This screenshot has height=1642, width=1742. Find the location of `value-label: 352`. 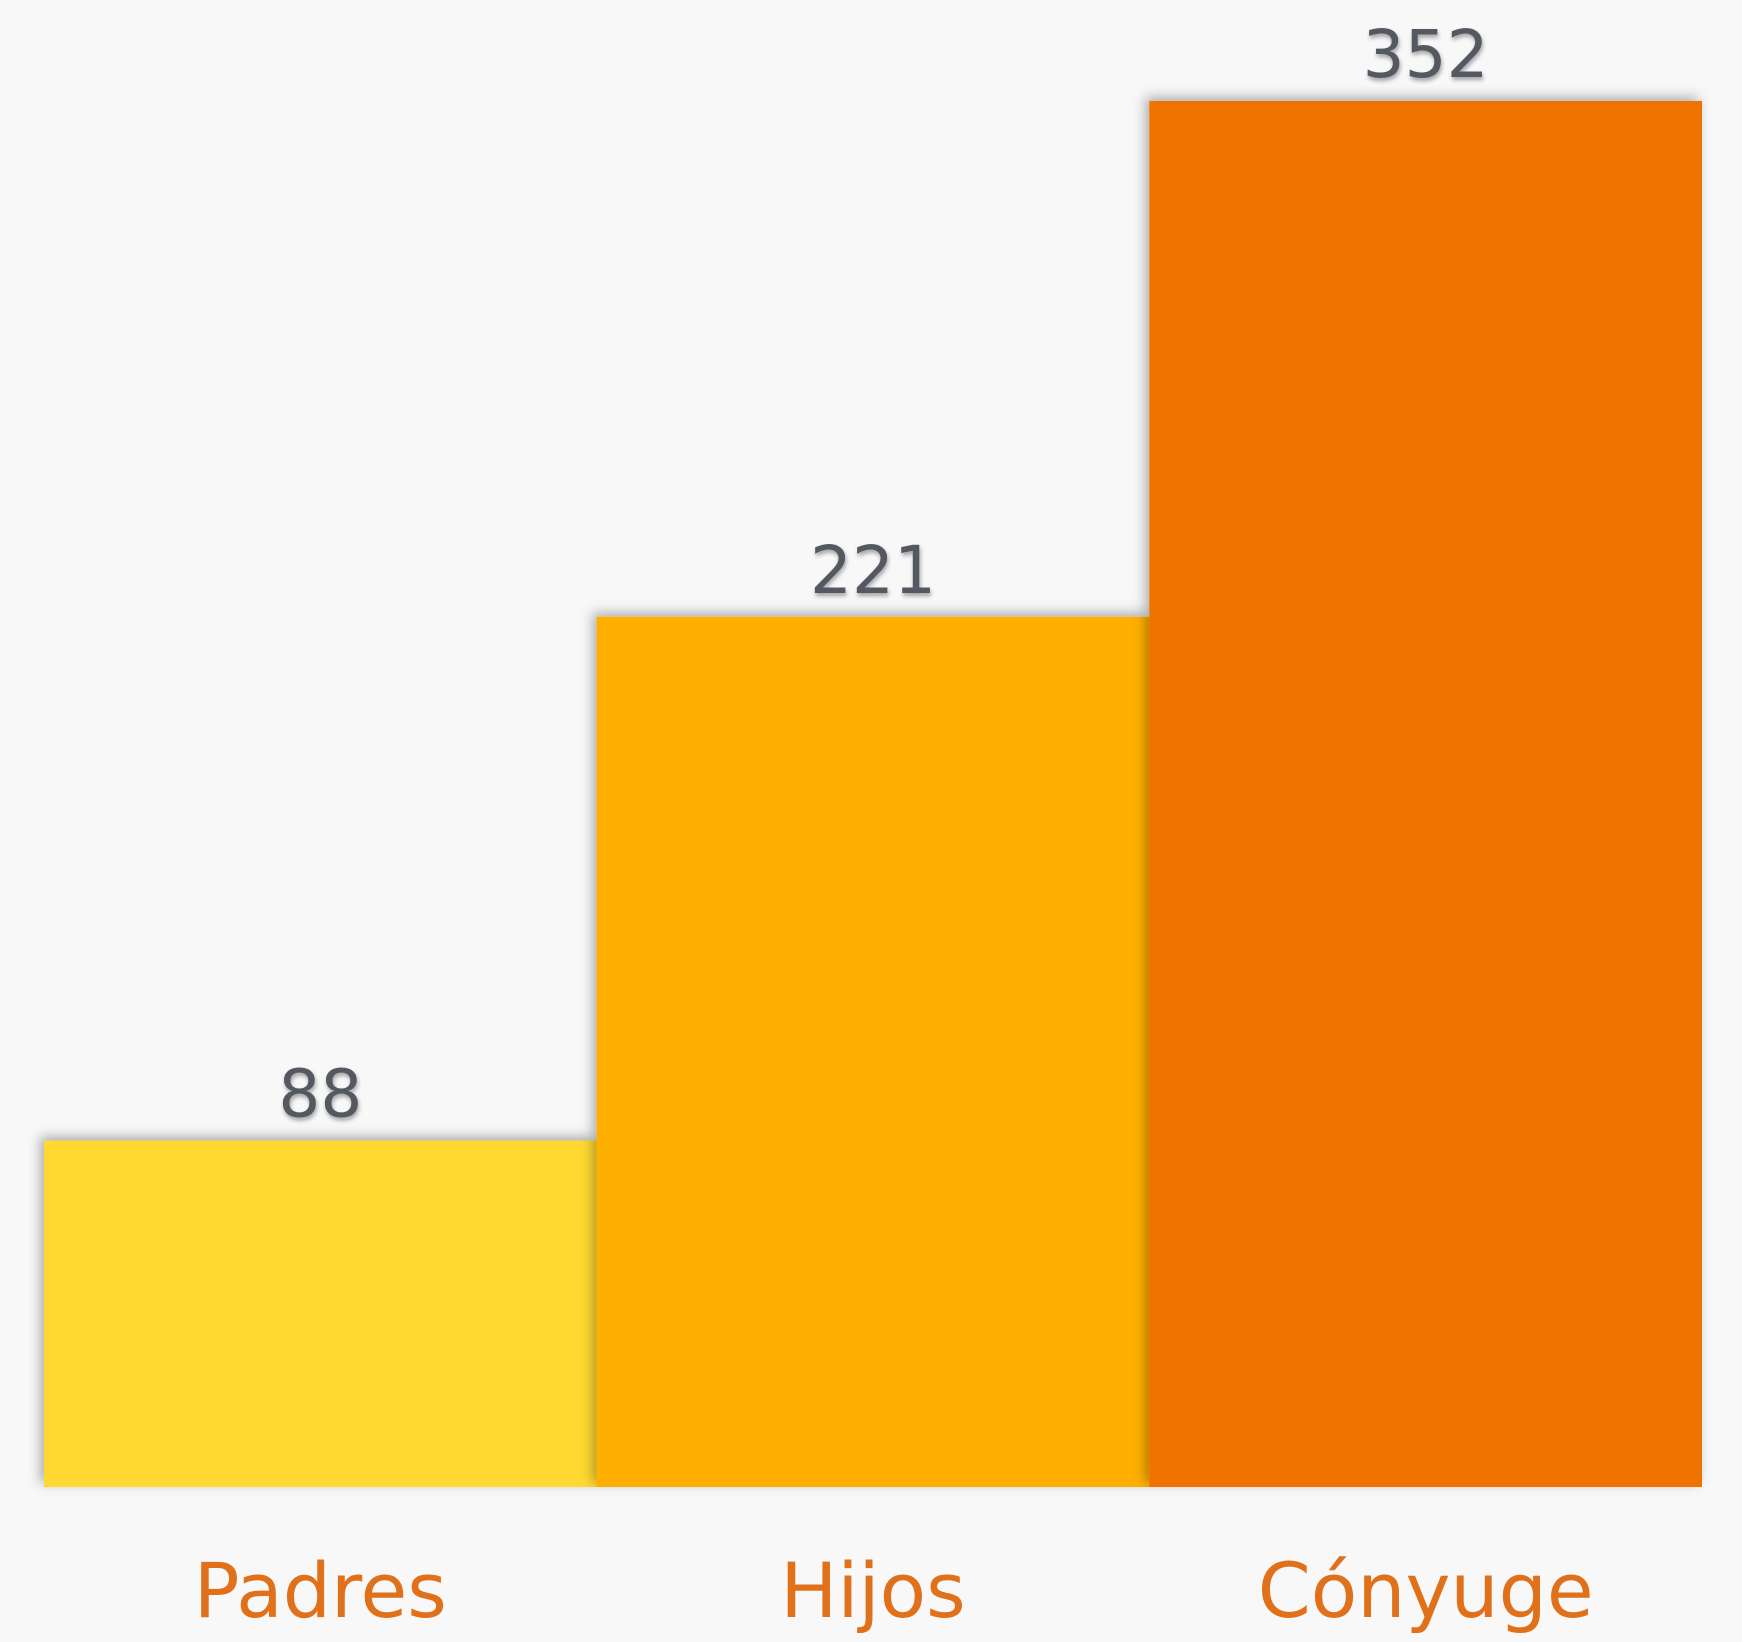

value-label: 352 is located at coordinates (1426, 54).